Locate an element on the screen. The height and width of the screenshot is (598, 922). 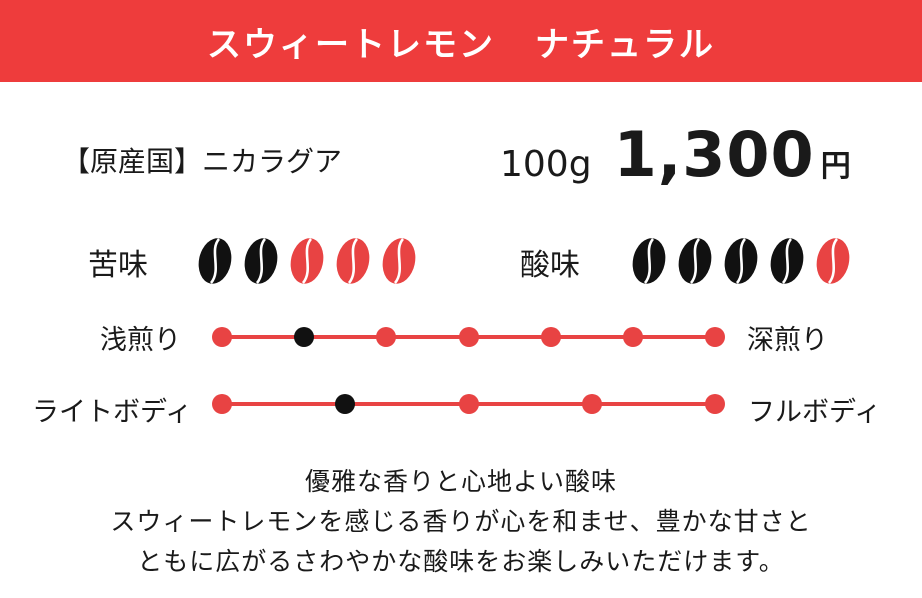
product-title-banner: スウィートレモン ナチュラル is located at coordinates (461, 41).